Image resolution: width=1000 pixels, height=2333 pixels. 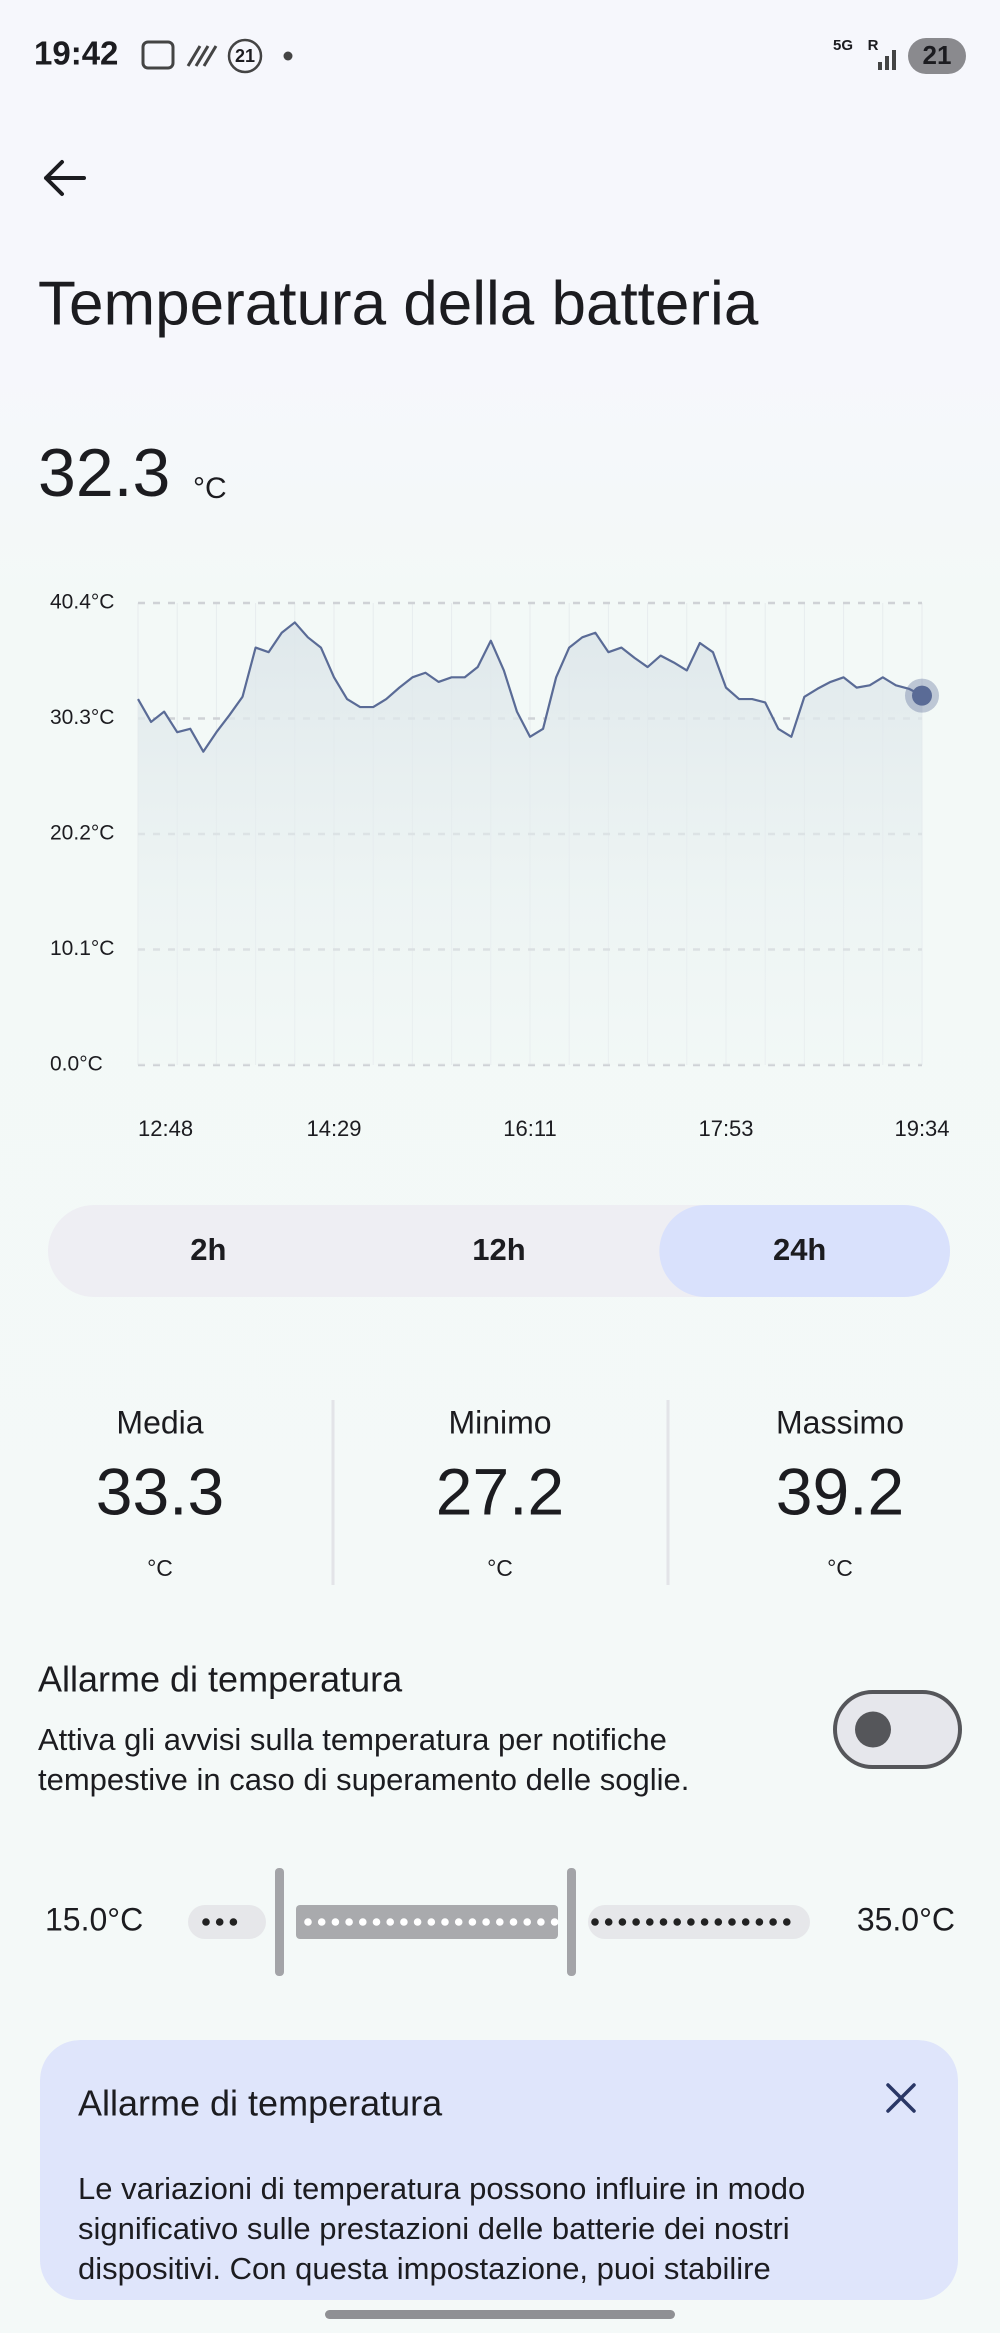 I want to click on status-badge-ring, so click(x=245, y=56).